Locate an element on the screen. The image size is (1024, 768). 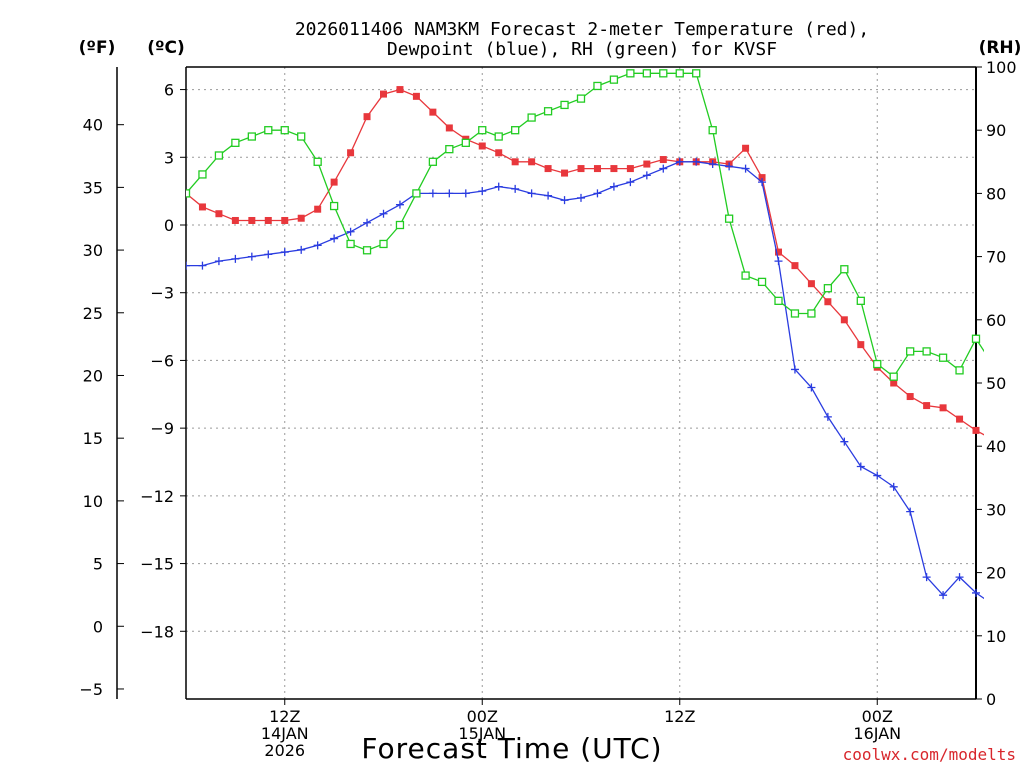
rh-tick-label: 90 is located at coordinates (996, 130).